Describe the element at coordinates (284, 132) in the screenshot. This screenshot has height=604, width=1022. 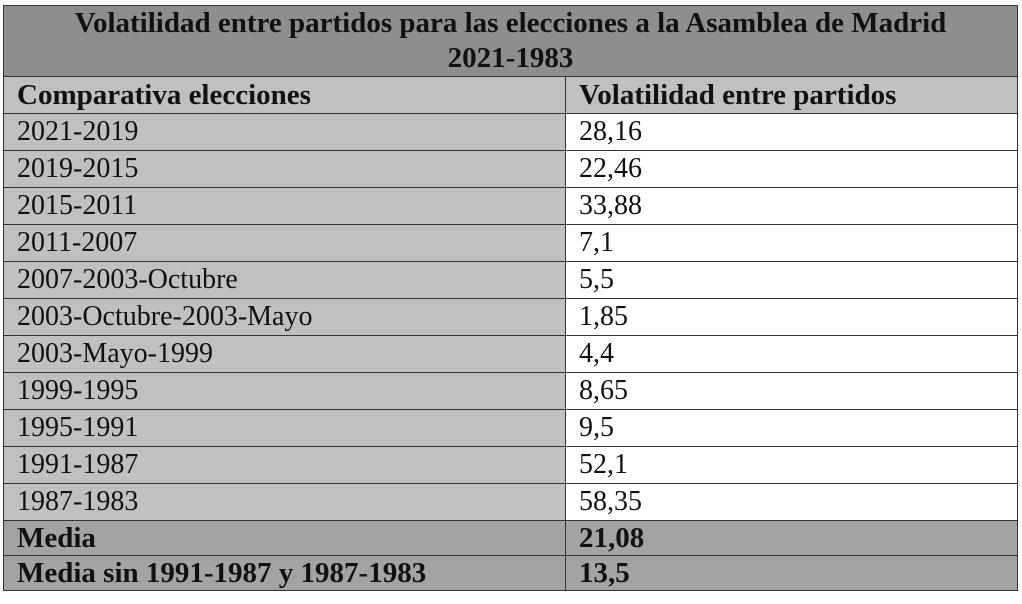
I see `comparison-cell: 2021-2019` at that location.